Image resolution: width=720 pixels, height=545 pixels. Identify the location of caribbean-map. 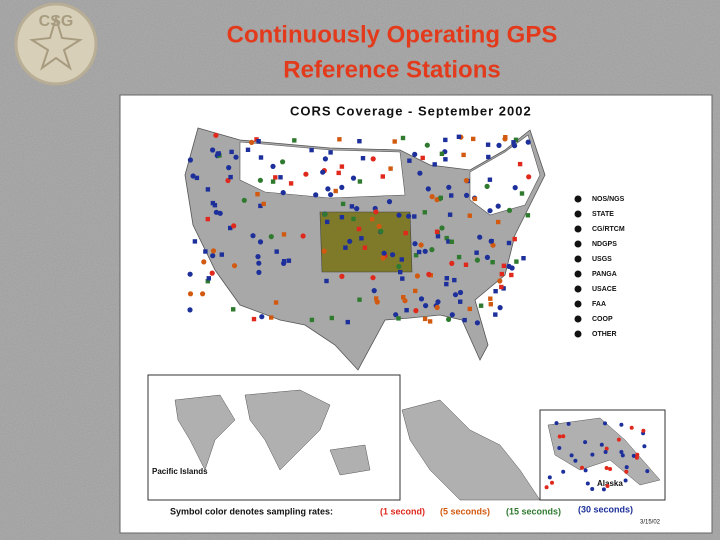
(471, 450).